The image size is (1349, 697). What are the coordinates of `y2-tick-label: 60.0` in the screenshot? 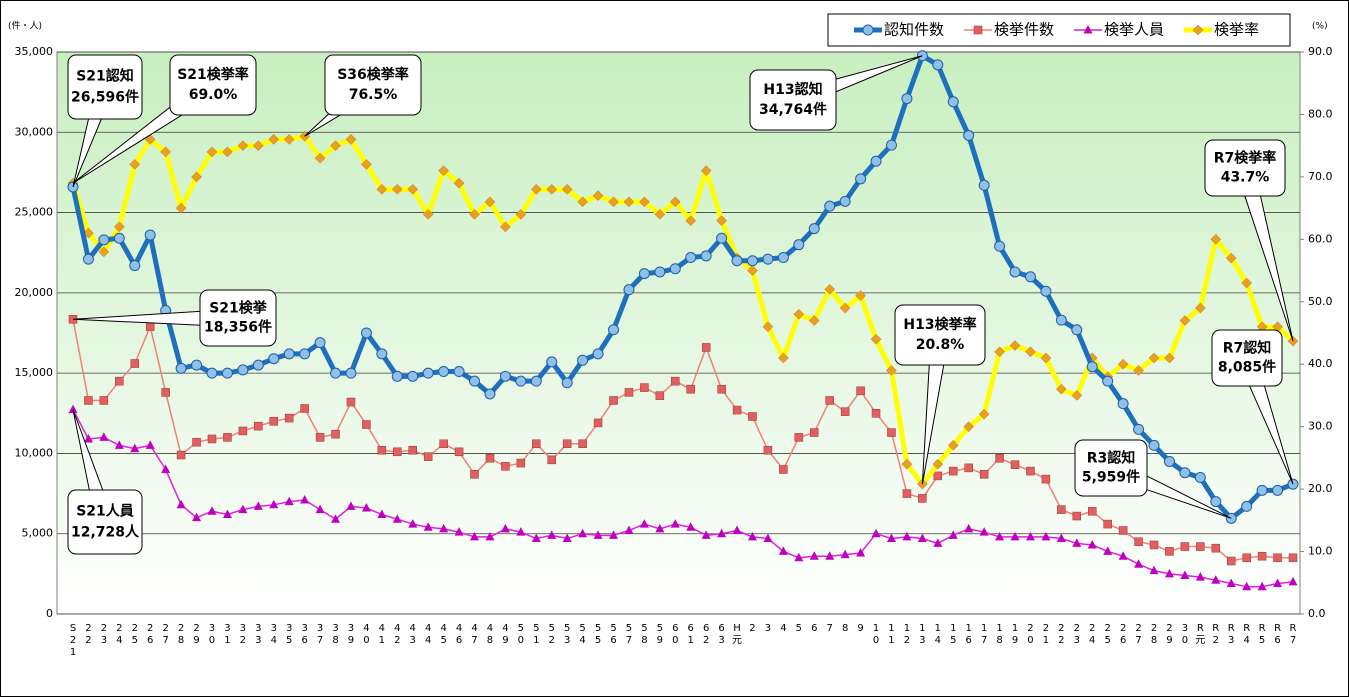 It's located at (1320, 238).